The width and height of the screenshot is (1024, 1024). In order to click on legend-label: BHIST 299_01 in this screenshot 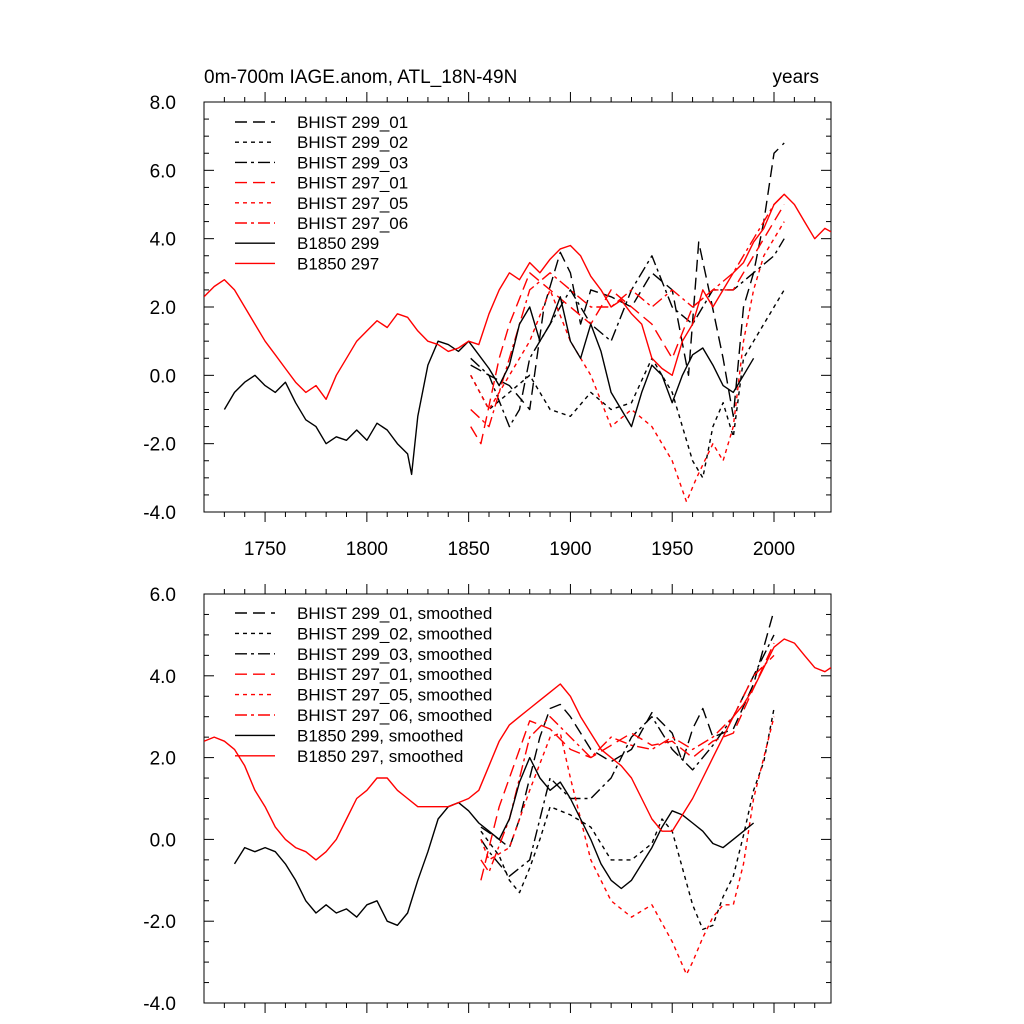, I will do `click(352, 122)`.